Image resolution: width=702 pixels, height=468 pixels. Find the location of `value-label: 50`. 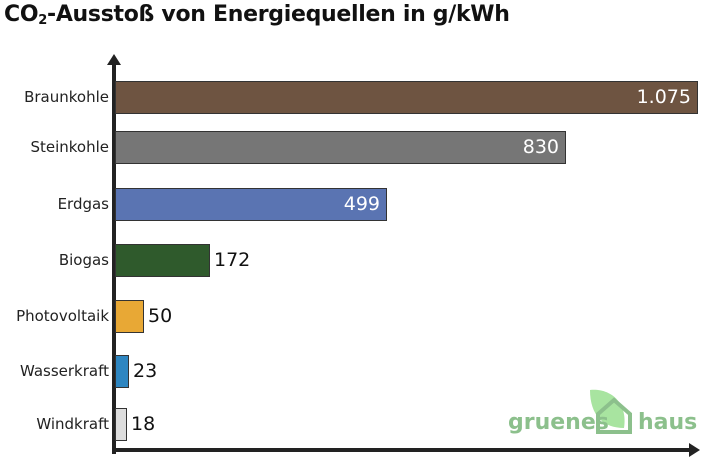

value-label: 50 is located at coordinates (160, 316).